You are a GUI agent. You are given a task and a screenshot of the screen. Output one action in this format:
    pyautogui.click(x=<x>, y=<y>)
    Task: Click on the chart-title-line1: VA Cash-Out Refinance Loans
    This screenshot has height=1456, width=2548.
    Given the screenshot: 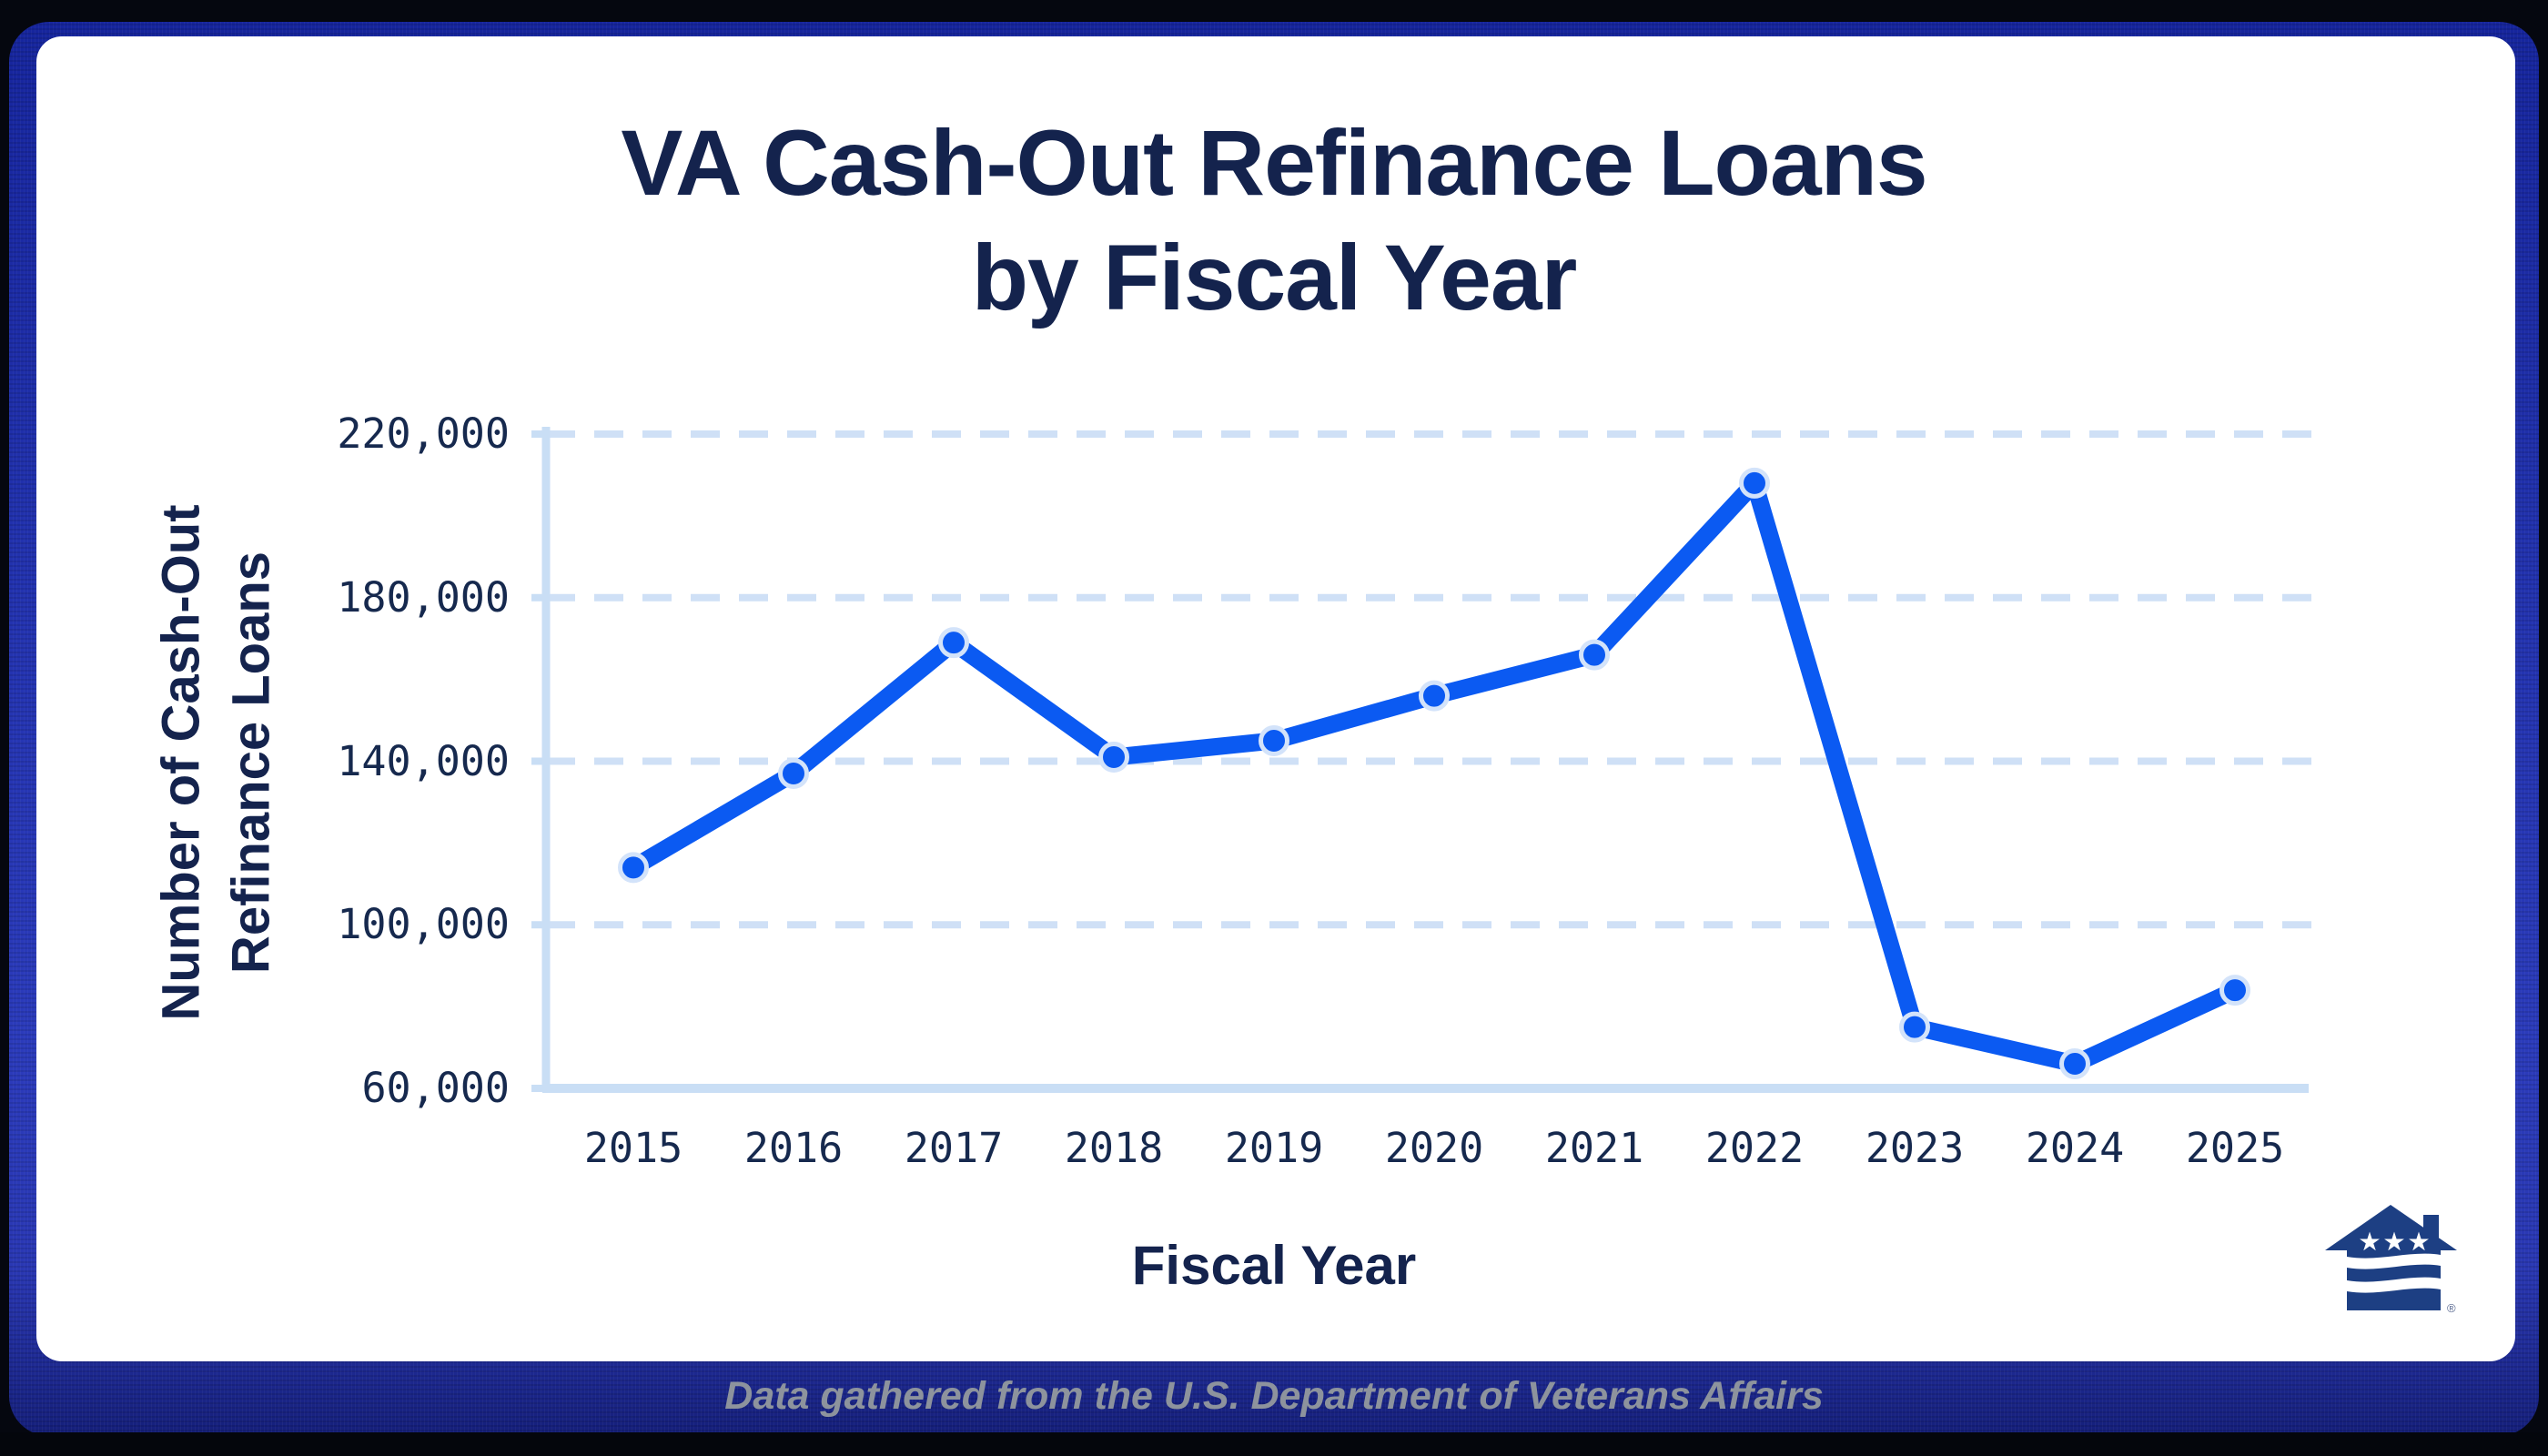 What is the action you would take?
    pyautogui.click(x=1274, y=163)
    